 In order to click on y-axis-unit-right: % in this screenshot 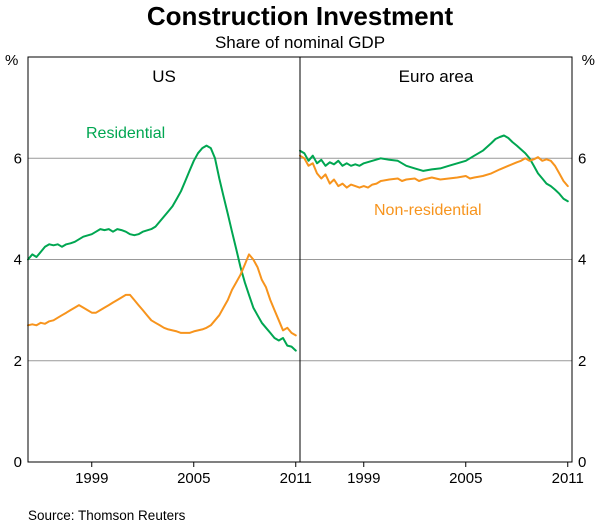, I will do `click(588, 60)`.